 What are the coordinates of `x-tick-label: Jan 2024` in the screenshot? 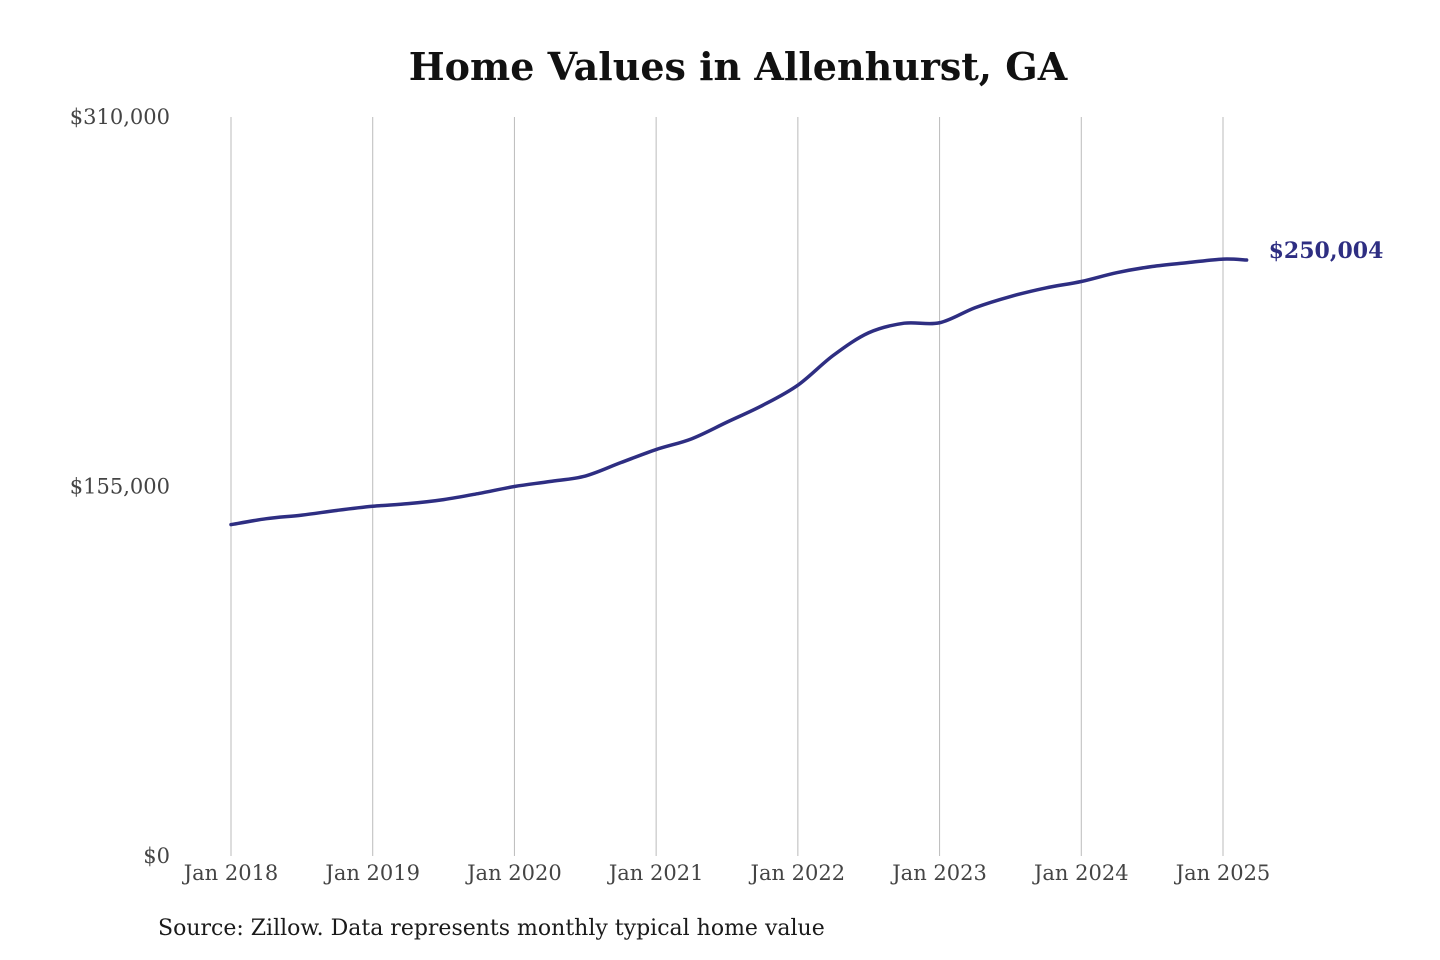 It's located at (1080, 873).